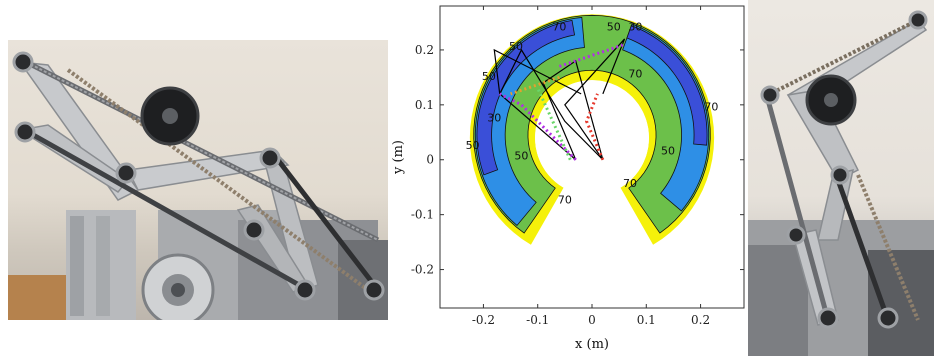 The width and height of the screenshot is (934, 356). Describe the element at coordinates (424, 105) in the screenshot. I see `y-tick-label: 0.1` at that location.